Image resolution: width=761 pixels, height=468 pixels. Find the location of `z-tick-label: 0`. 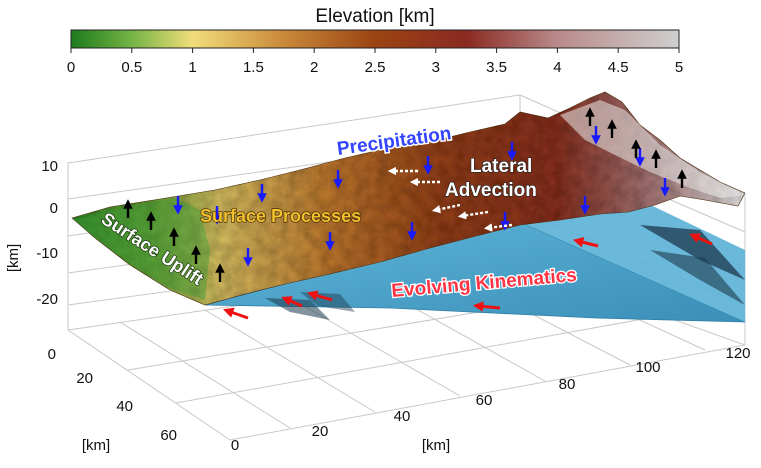

z-tick-label: 0 is located at coordinates (54, 208).